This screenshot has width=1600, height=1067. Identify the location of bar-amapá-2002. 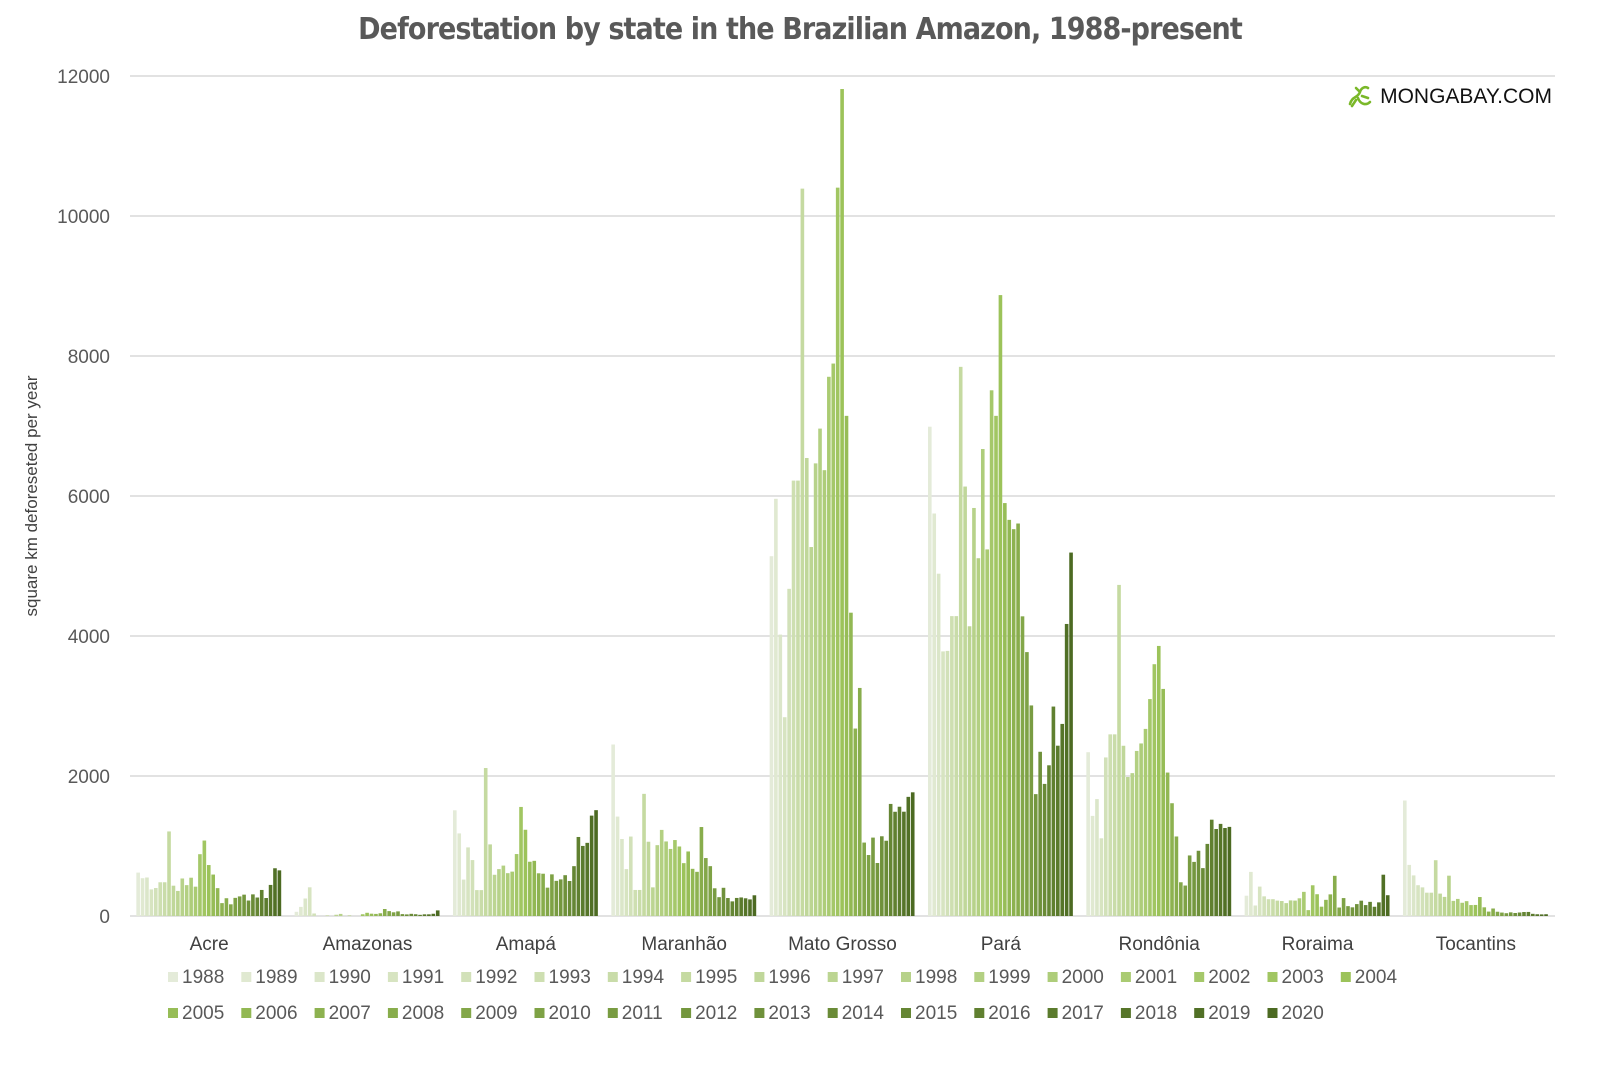
(516, 885).